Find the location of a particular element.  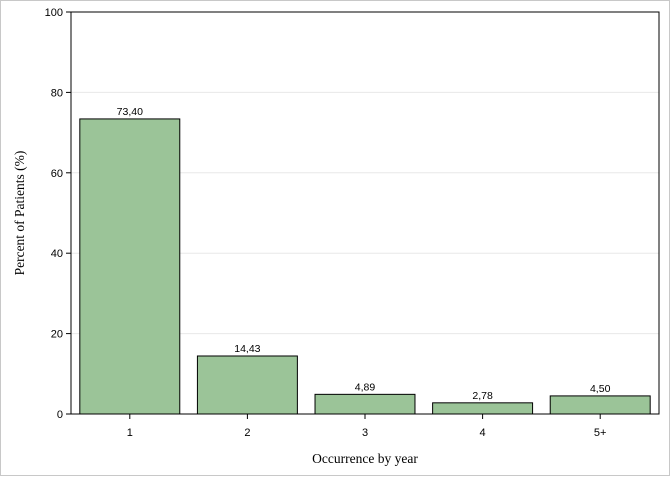

y-tick-label: 0 is located at coordinates (60, 415).